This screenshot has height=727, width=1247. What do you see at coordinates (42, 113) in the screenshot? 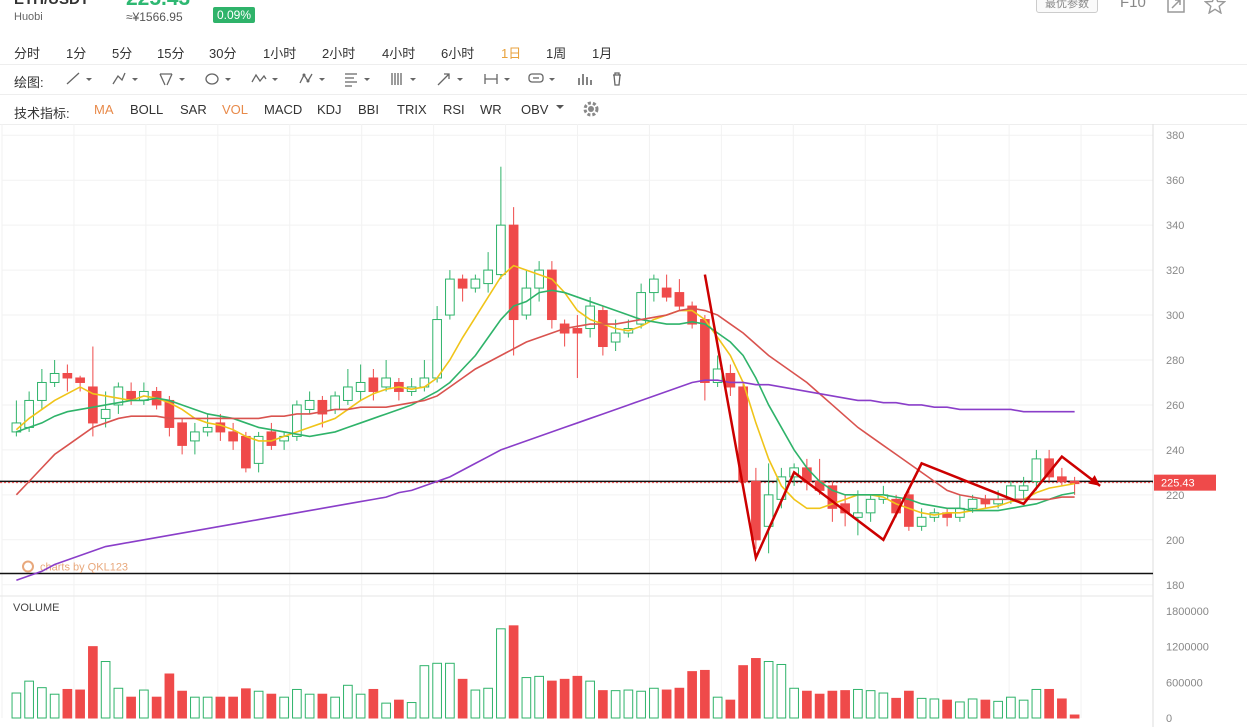
I see `indicators-label: 技术指标:` at bounding box center [42, 113].